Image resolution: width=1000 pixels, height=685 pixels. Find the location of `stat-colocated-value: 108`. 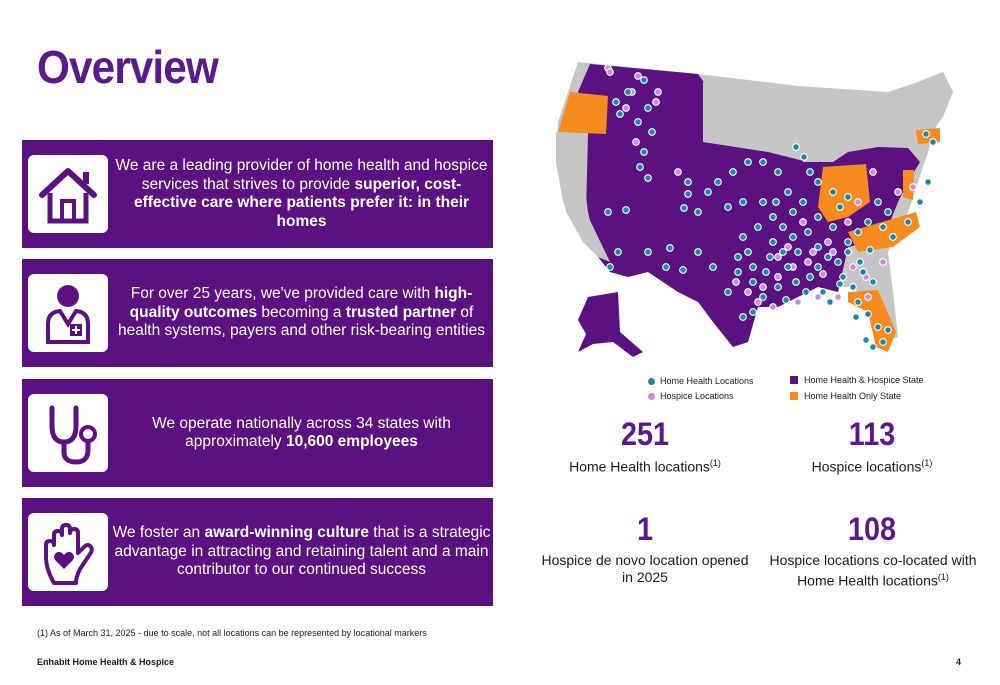

stat-colocated-value: 108 is located at coordinates (872, 529).